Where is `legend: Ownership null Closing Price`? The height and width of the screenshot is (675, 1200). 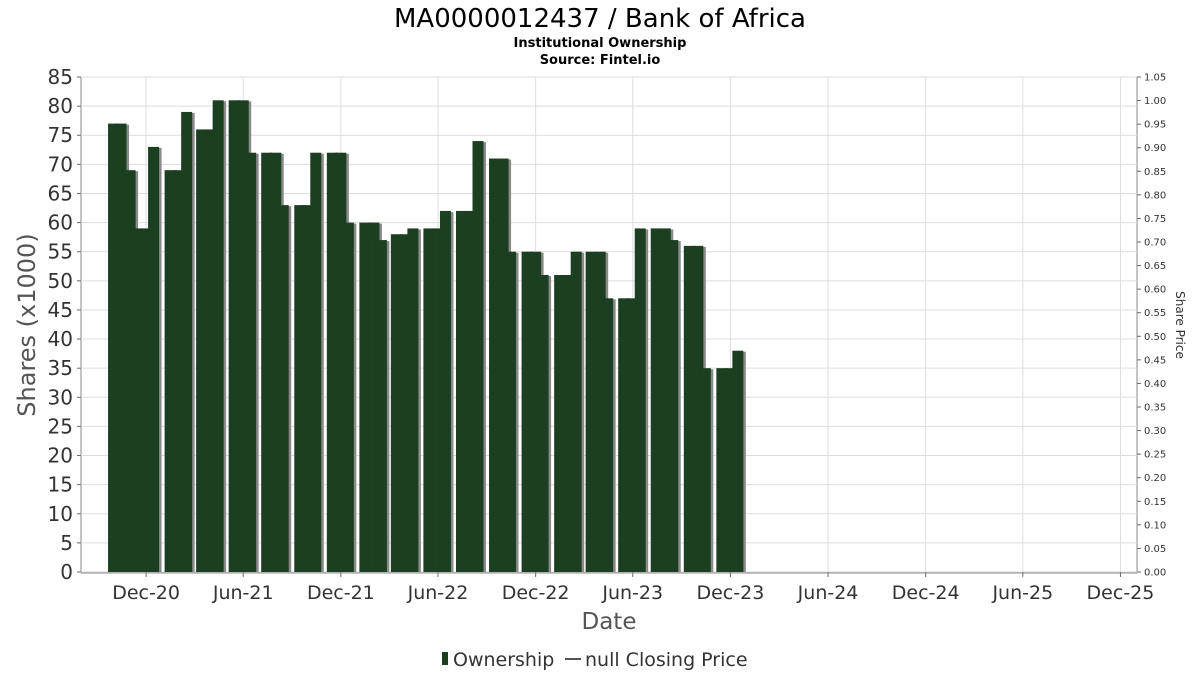 legend: Ownership null Closing Price is located at coordinates (595, 660).